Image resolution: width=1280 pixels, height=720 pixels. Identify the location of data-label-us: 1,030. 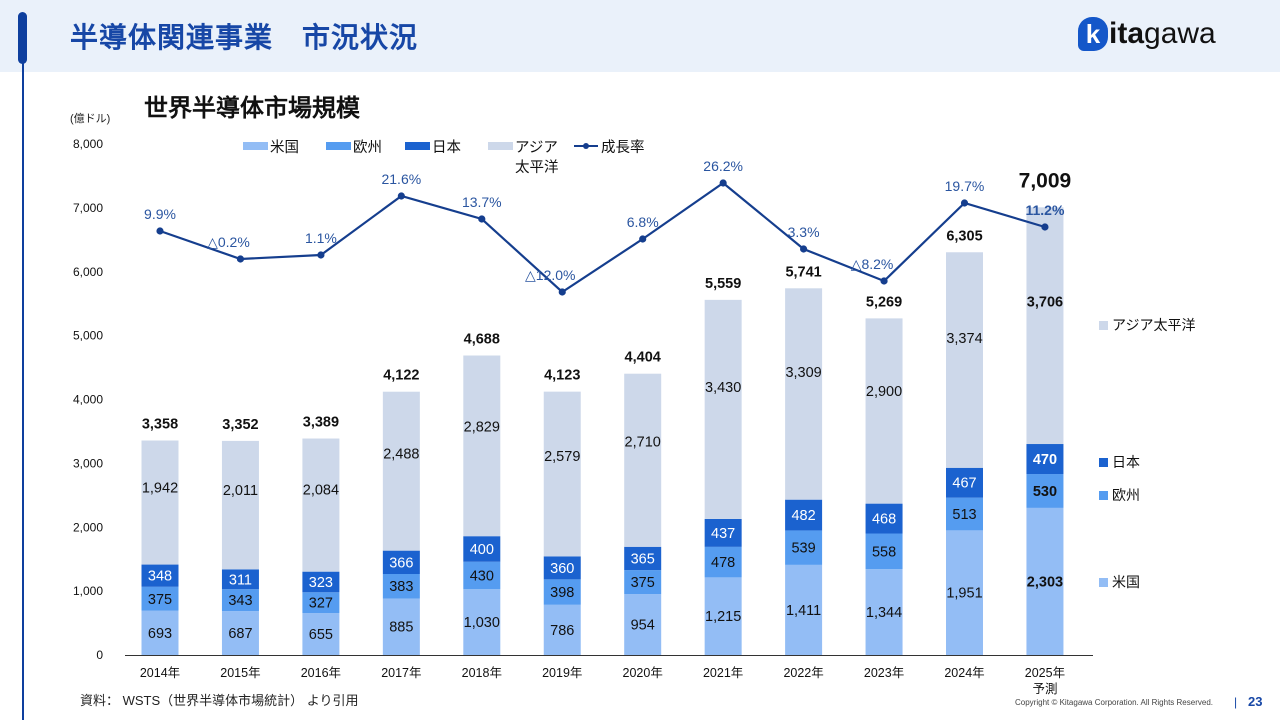
(482, 623).